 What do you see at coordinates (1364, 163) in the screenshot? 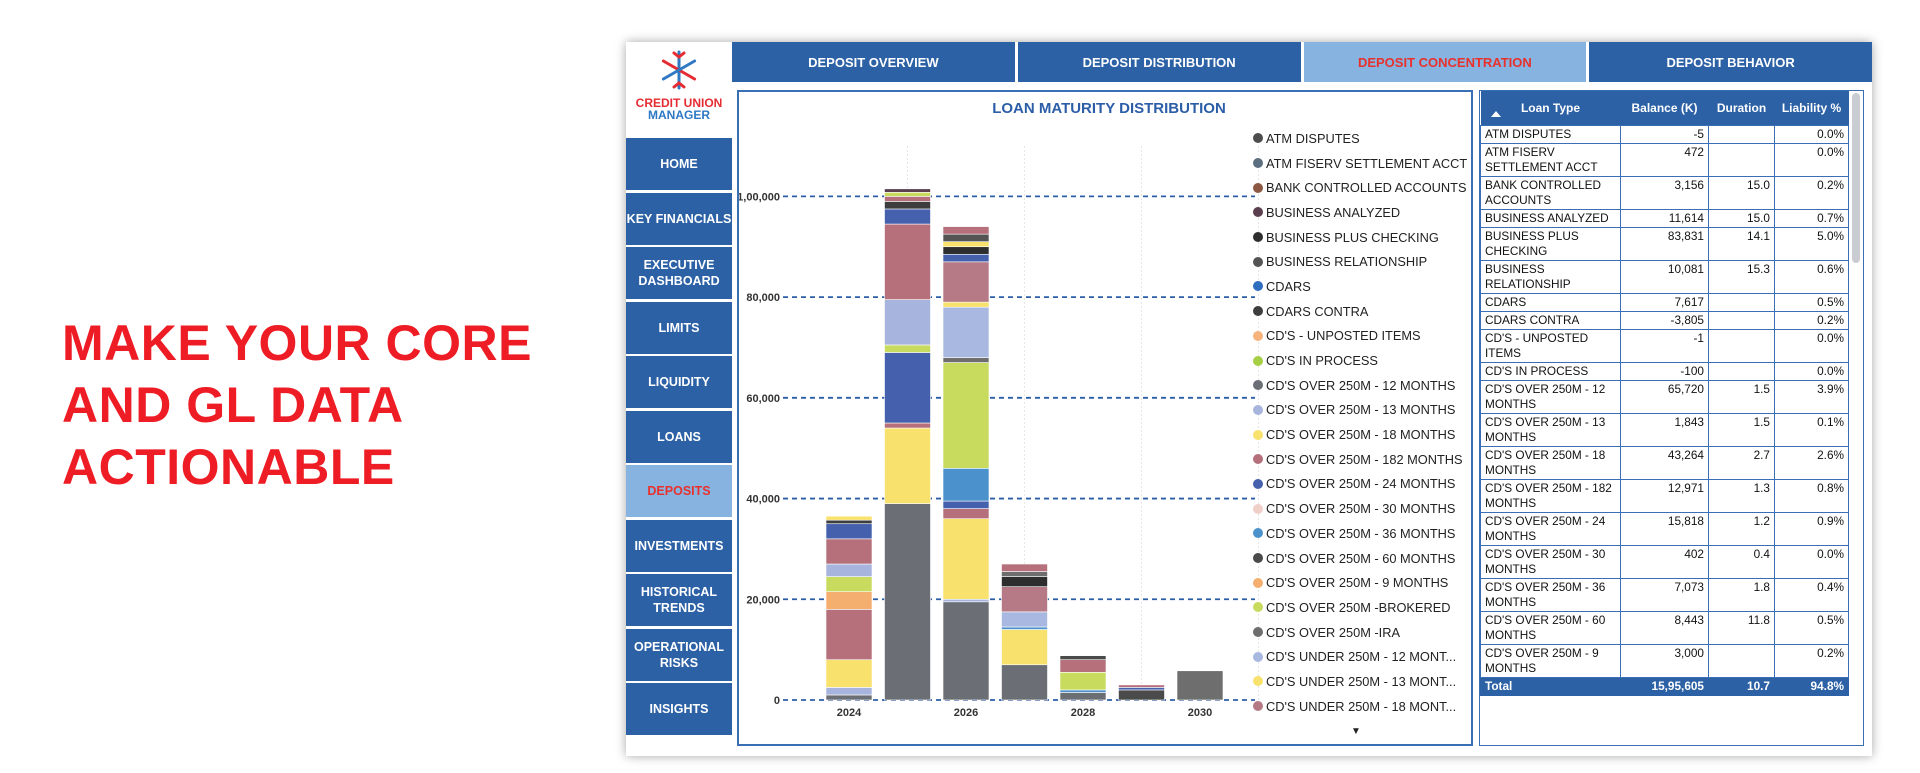
I see `legend-item: ATM FISERV SETTLEMENT ACCT` at bounding box center [1364, 163].